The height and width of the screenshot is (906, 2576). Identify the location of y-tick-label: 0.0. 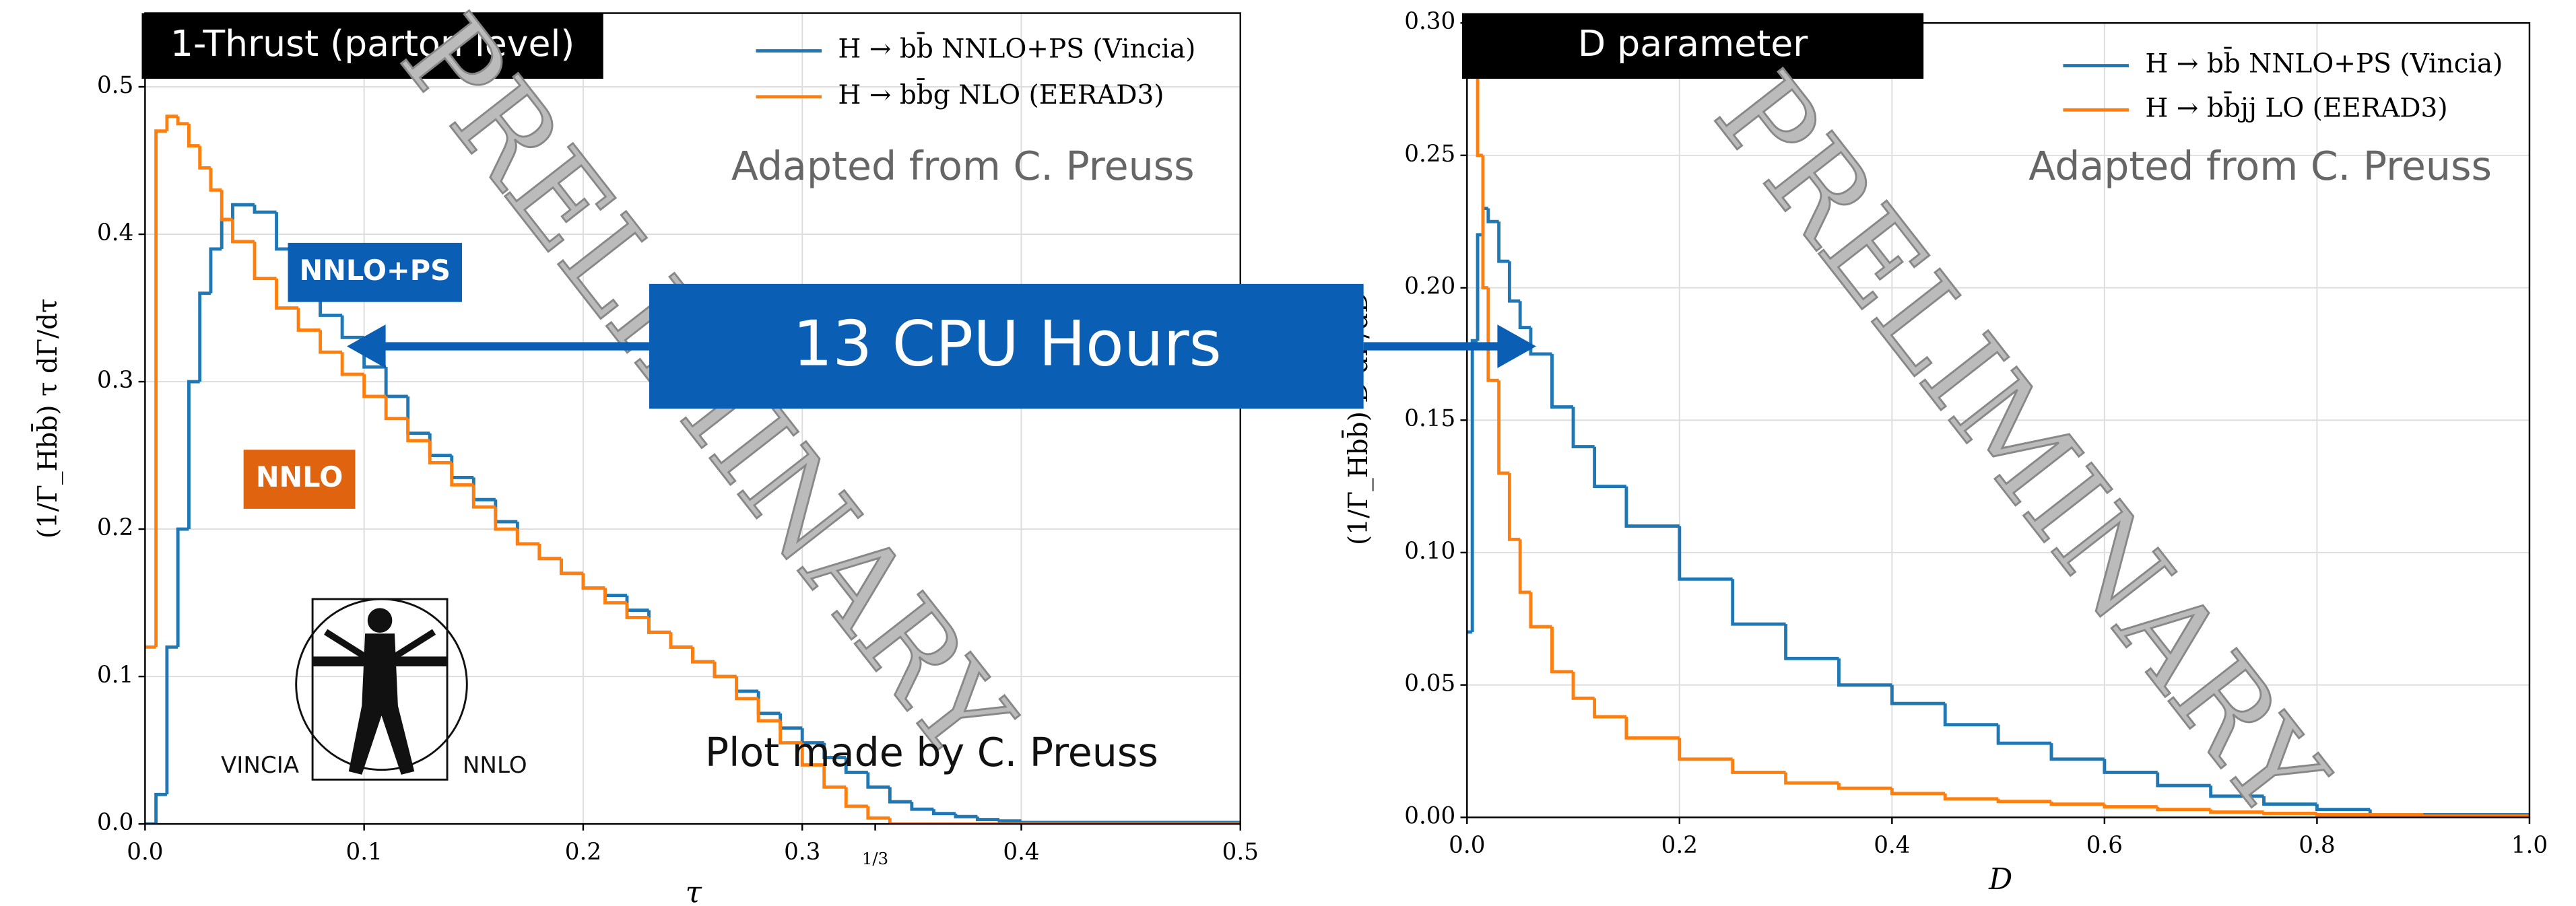
(115, 823).